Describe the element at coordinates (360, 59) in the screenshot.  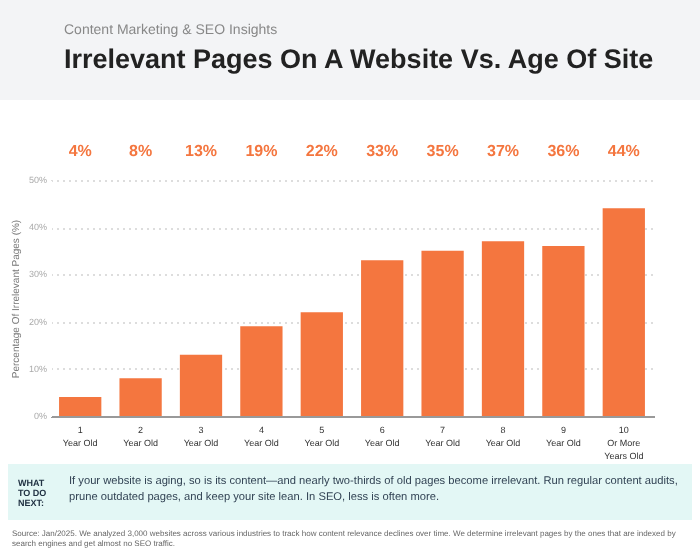
I see `chart-title: Irrelevant Pages On A Website Vs. Age Of Site` at that location.